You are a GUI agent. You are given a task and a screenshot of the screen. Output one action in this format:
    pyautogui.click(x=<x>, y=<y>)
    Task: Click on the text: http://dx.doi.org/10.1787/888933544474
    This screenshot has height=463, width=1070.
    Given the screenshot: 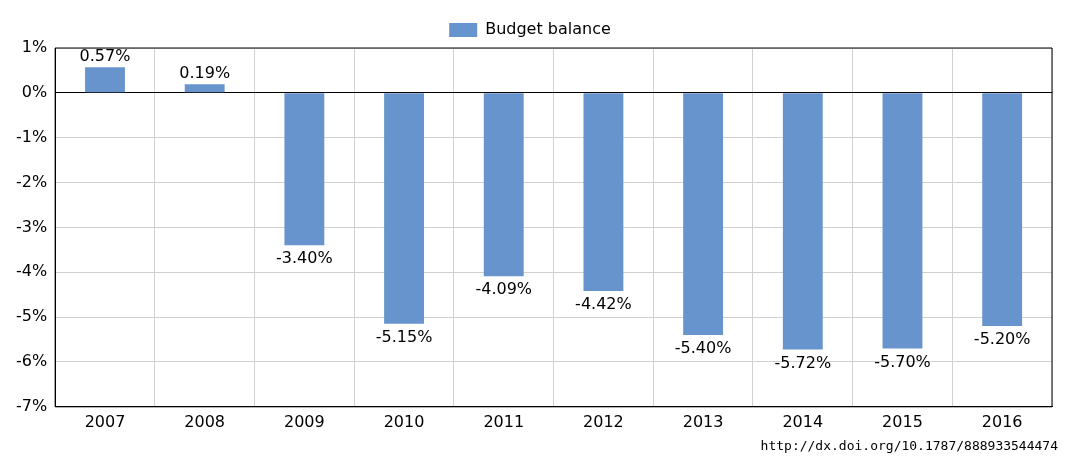 What is the action you would take?
    pyautogui.click(x=909, y=445)
    